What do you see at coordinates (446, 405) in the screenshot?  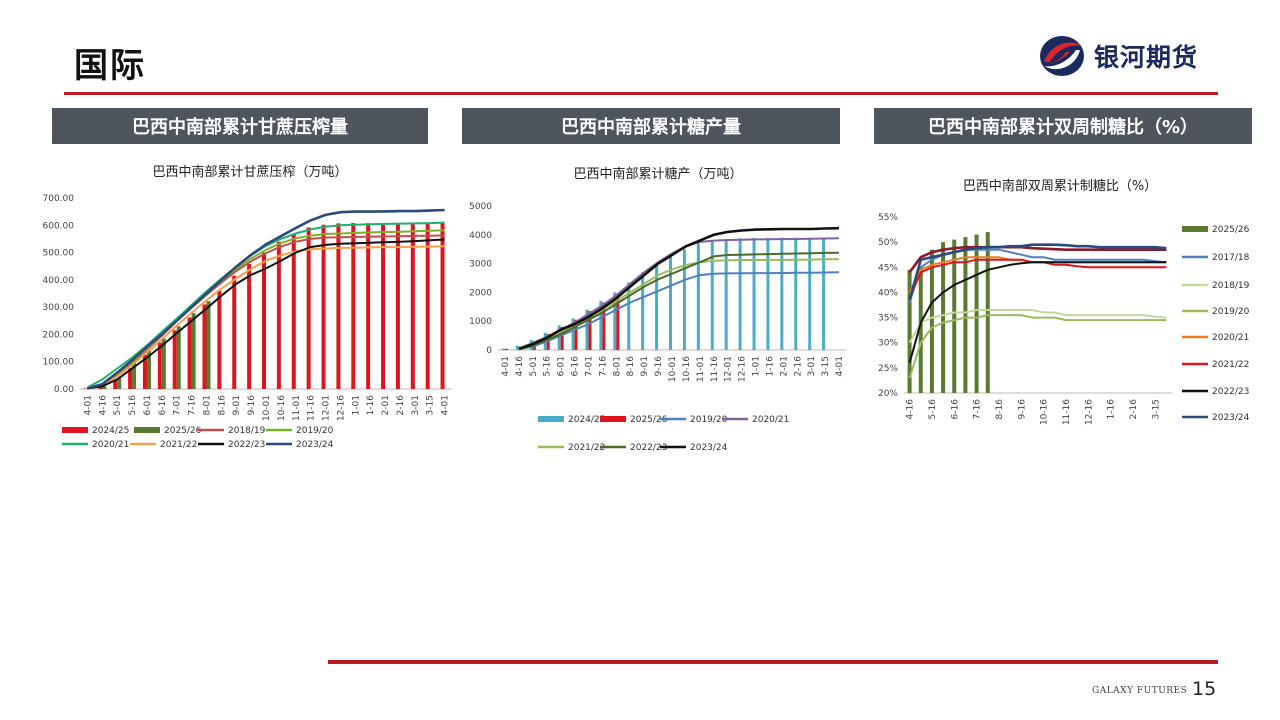 I see `x-tick-label: 4-01` at bounding box center [446, 405].